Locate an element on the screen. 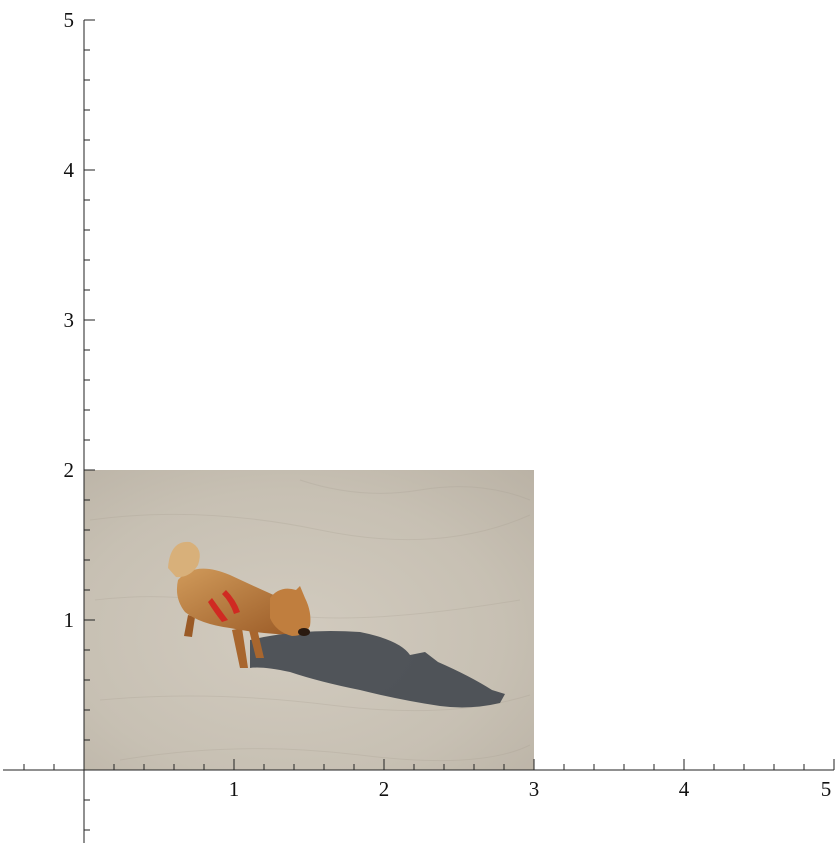  y-tick-label-1: 1 is located at coordinates (69, 620).